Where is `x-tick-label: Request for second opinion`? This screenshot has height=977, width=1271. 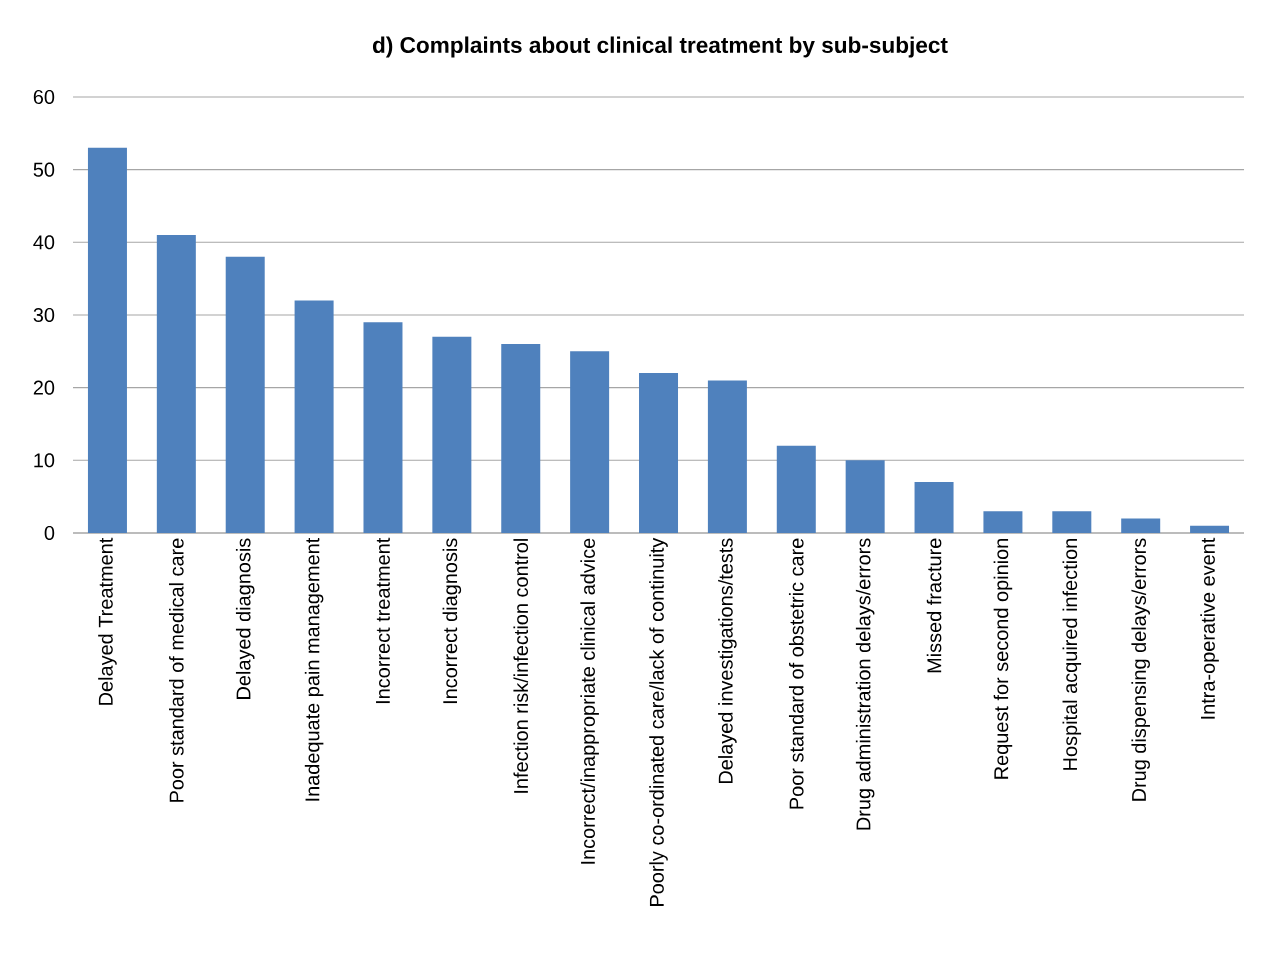
x-tick-label: Request for second opinion is located at coordinates (1003, 659).